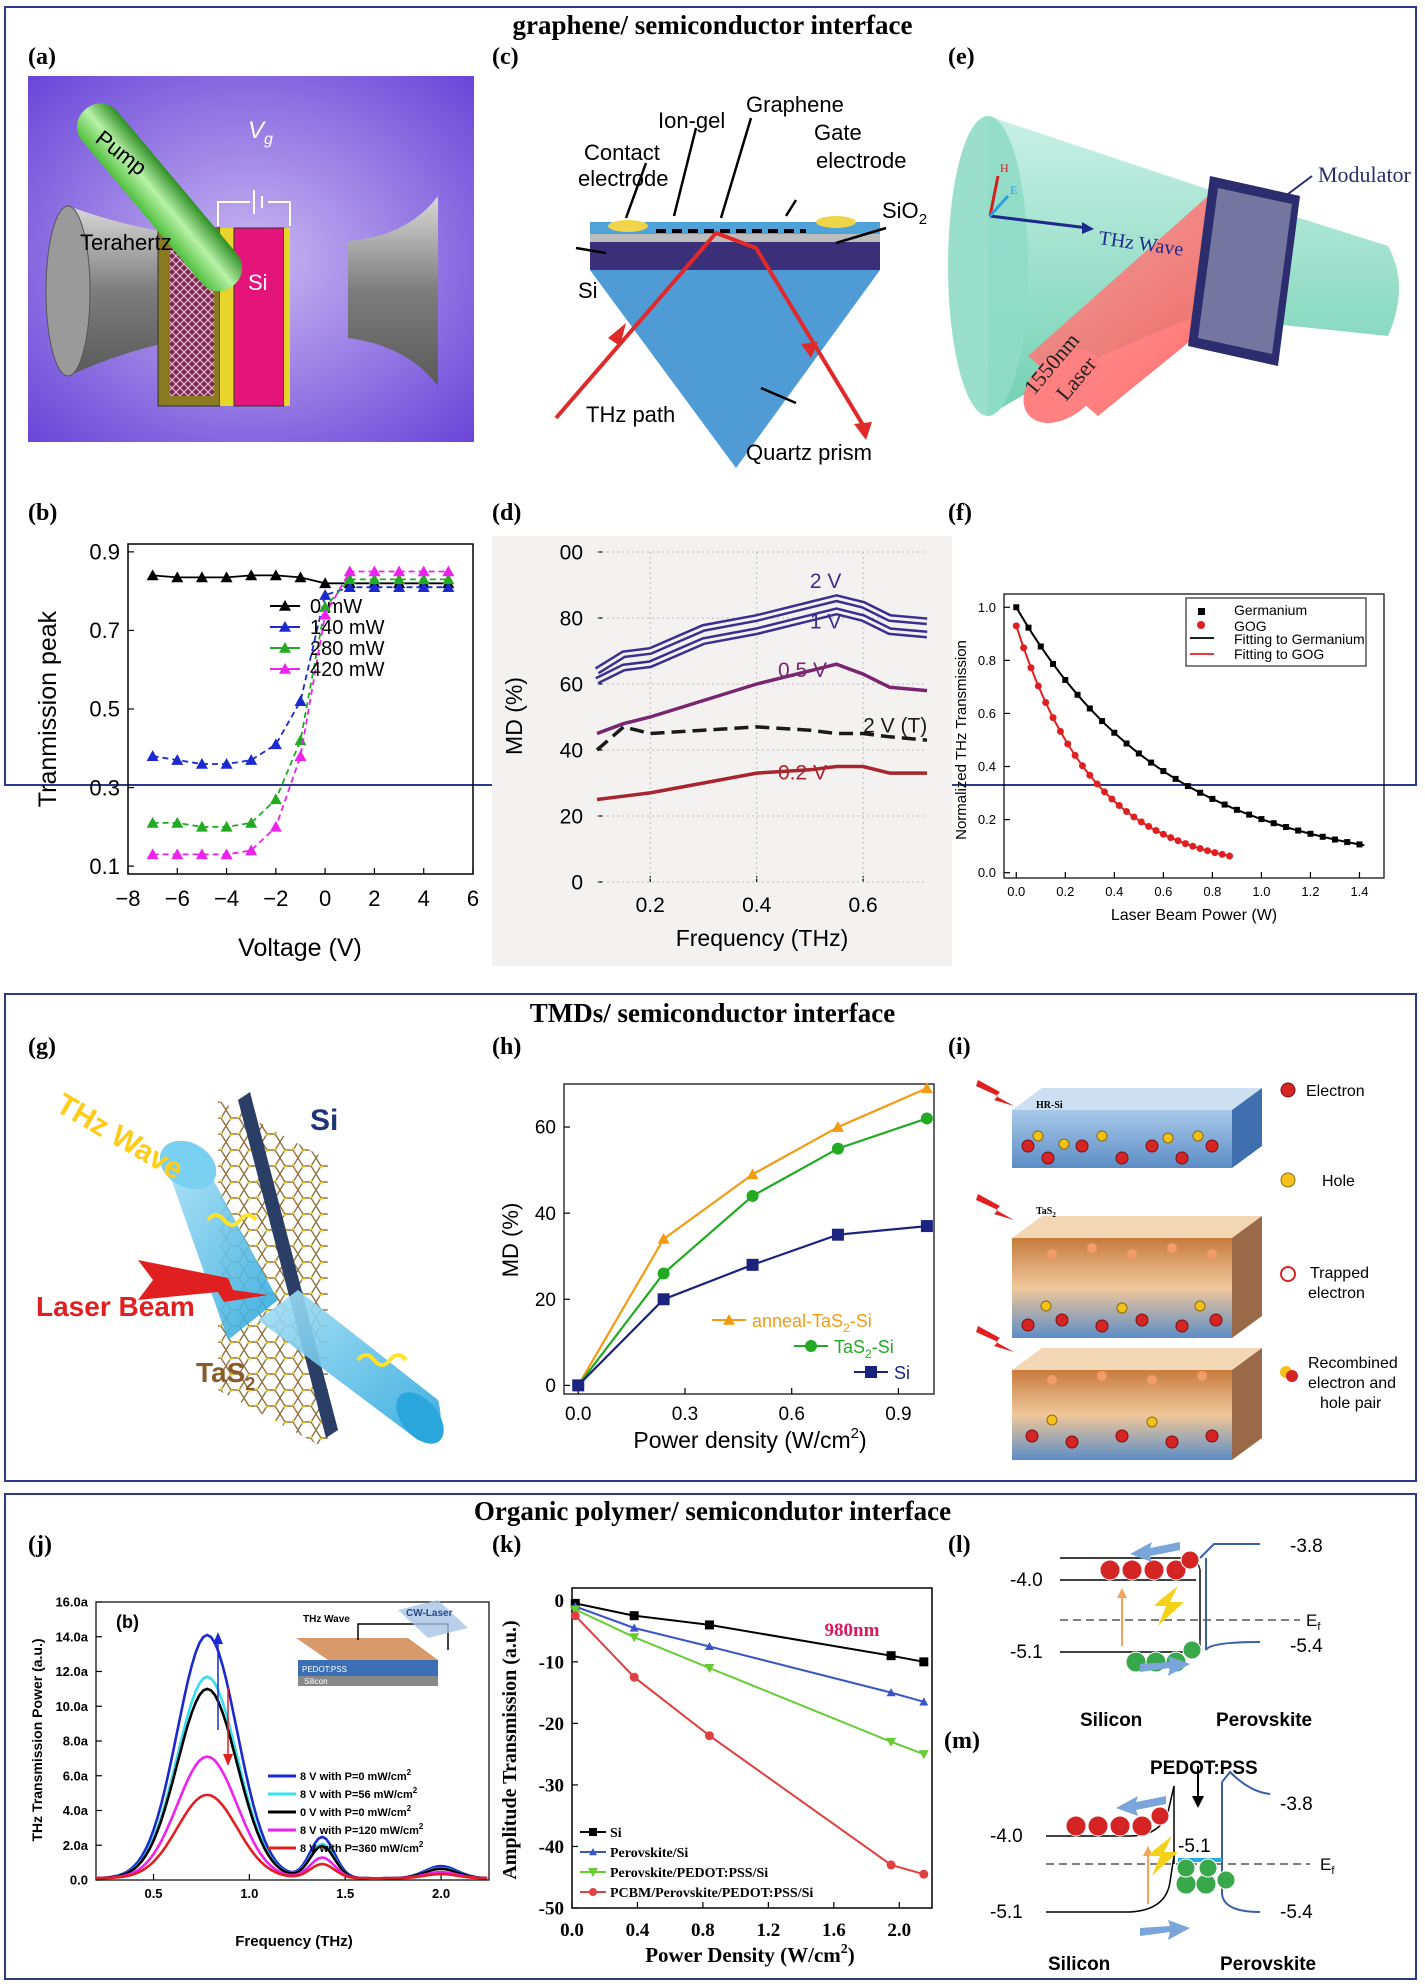  What do you see at coordinates (795, 104) in the screenshot?
I see `graphene-label: Graphene` at bounding box center [795, 104].